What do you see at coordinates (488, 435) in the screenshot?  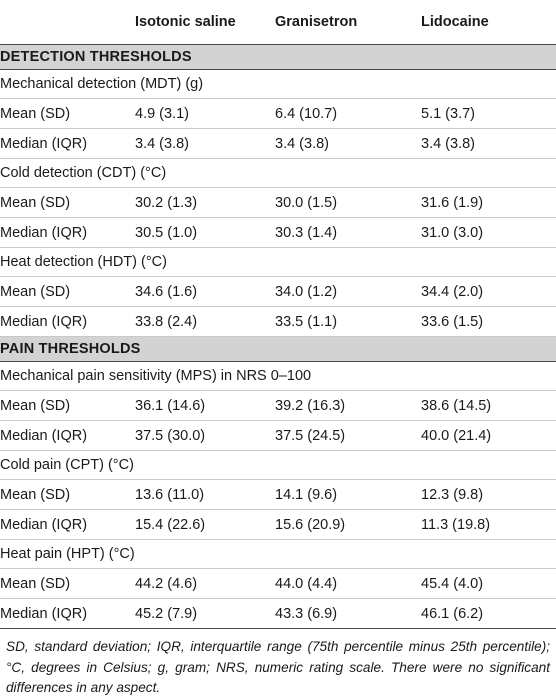 I see `cell-lidocaine: 40.0 (21.4)` at bounding box center [488, 435].